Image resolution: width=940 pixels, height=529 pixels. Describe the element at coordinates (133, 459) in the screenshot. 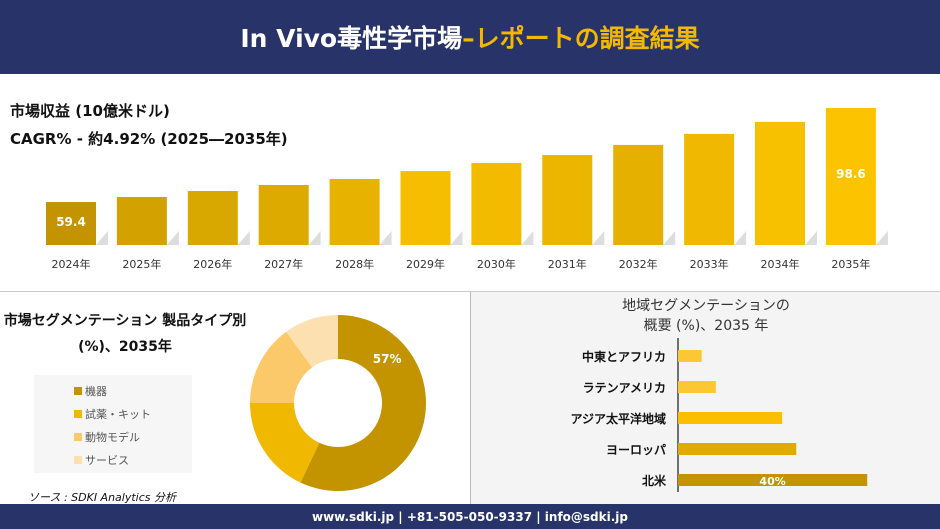

I see `legend-item: サービス` at that location.